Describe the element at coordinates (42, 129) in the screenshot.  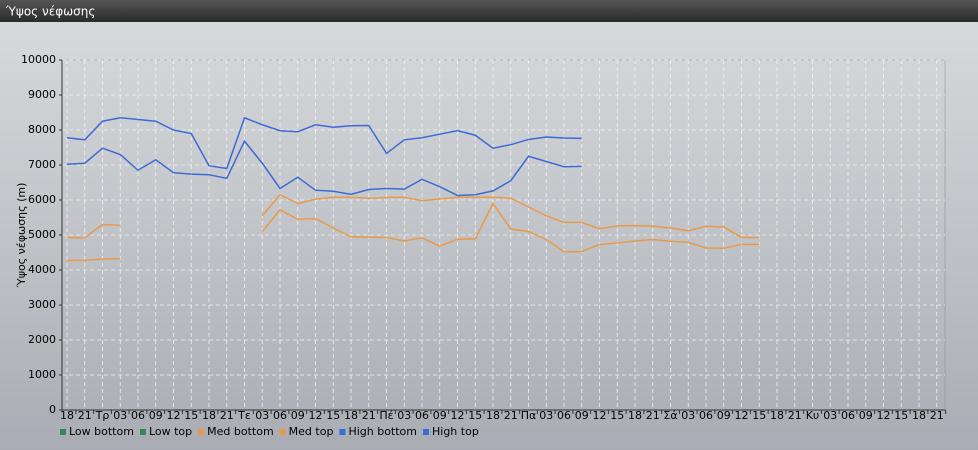
I see `y-tick-label: 8000` at that location.